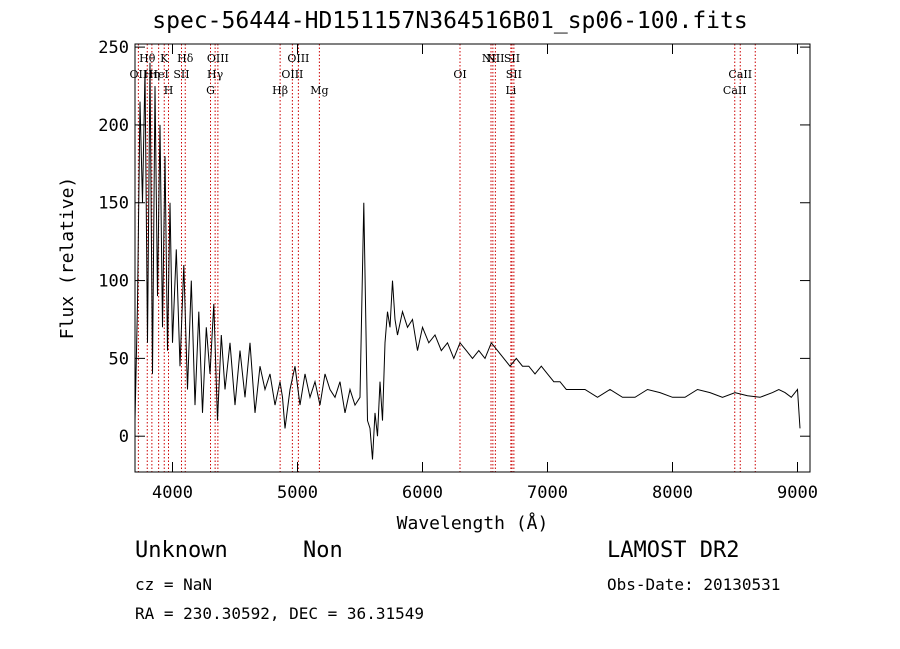 The width and height of the screenshot is (900, 649). Describe the element at coordinates (172, 493) in the screenshot. I see `x-tick-label: 4000` at that location.